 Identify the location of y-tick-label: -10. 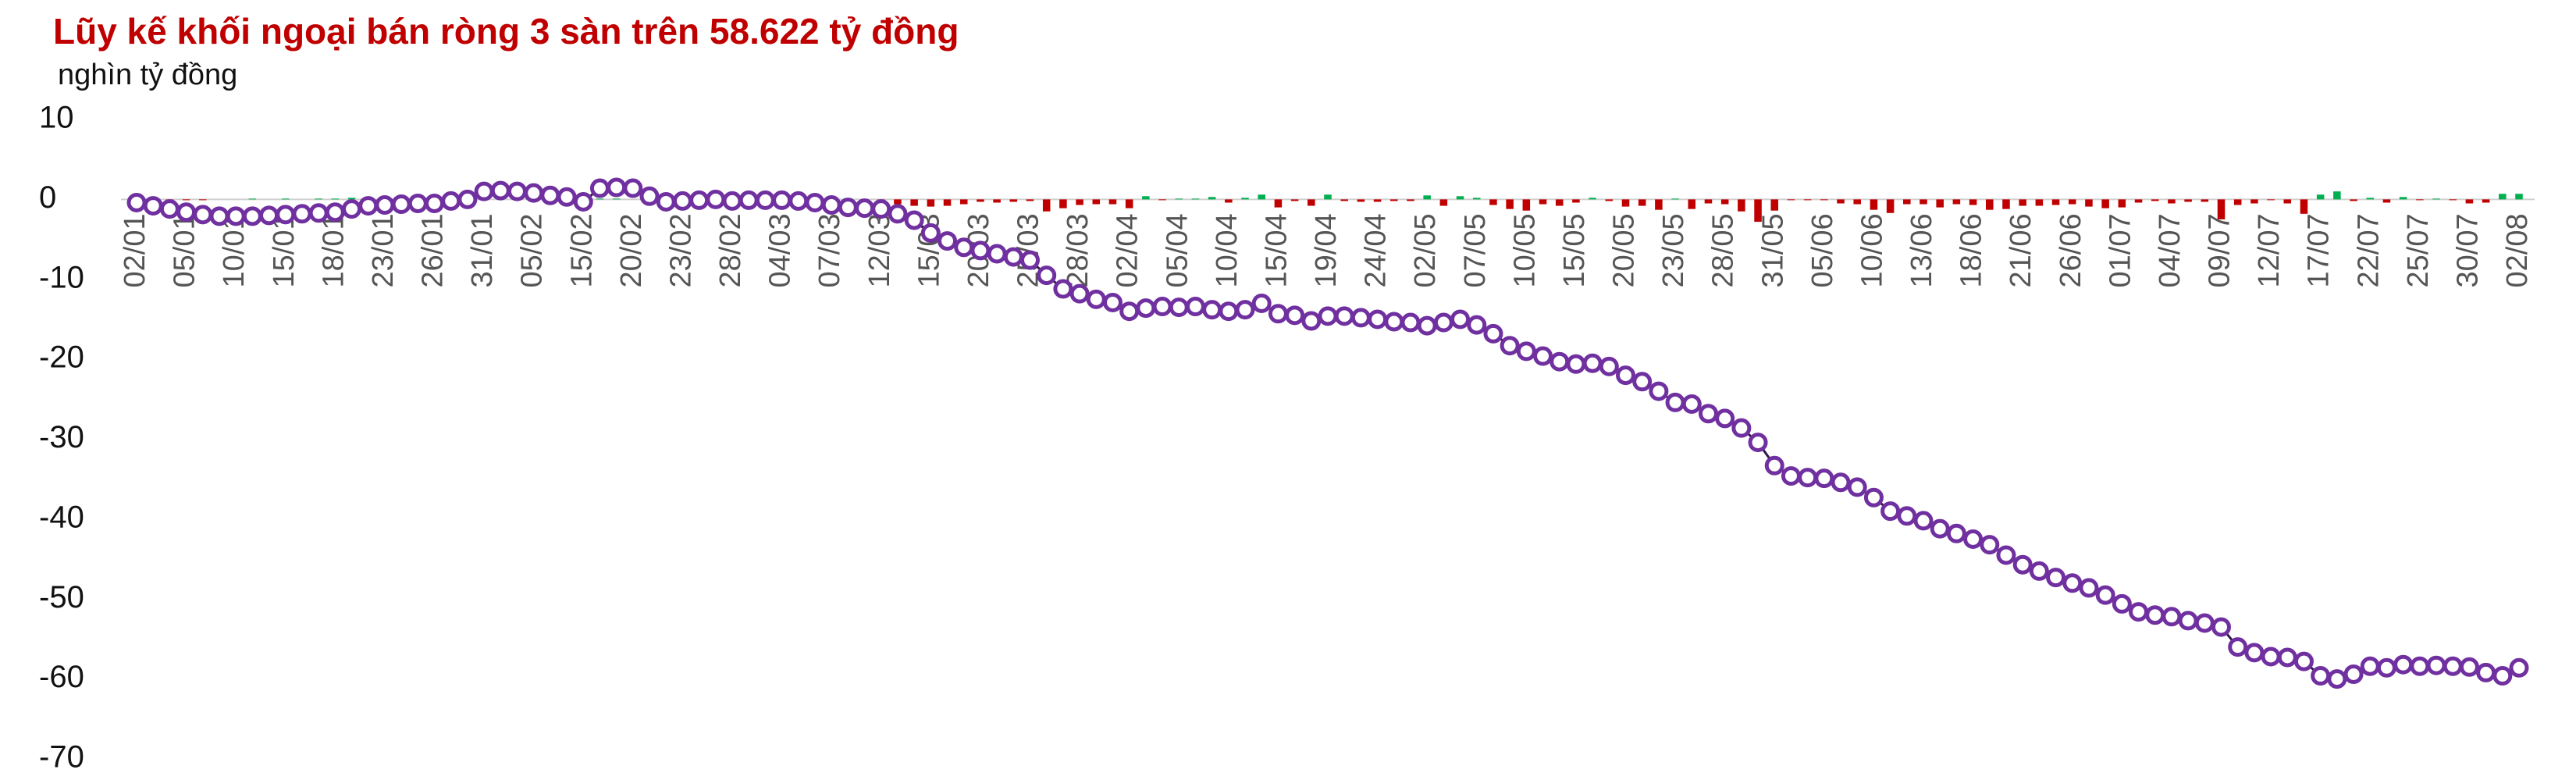
(61, 277).